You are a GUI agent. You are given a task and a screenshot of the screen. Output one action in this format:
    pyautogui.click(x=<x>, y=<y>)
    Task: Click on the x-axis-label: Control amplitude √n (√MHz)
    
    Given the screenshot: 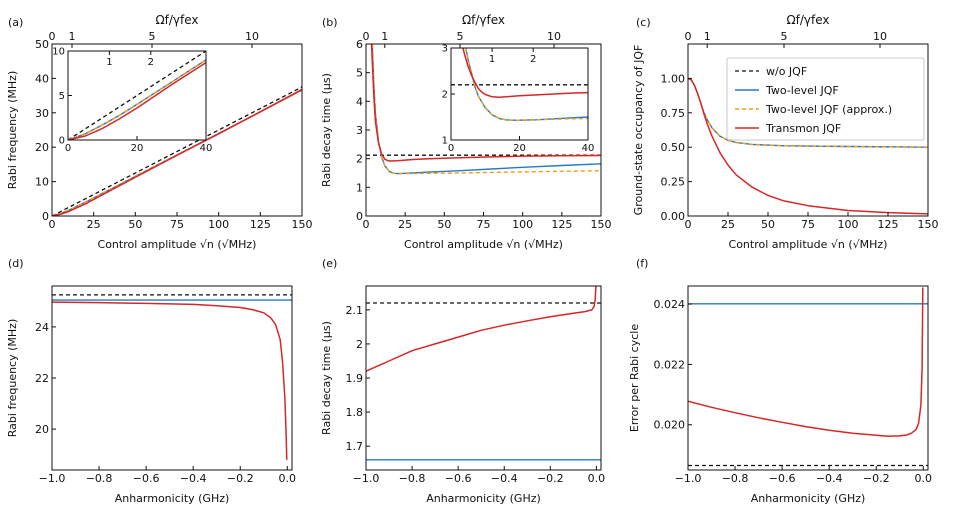 What is the action you would take?
    pyautogui.click(x=483, y=244)
    